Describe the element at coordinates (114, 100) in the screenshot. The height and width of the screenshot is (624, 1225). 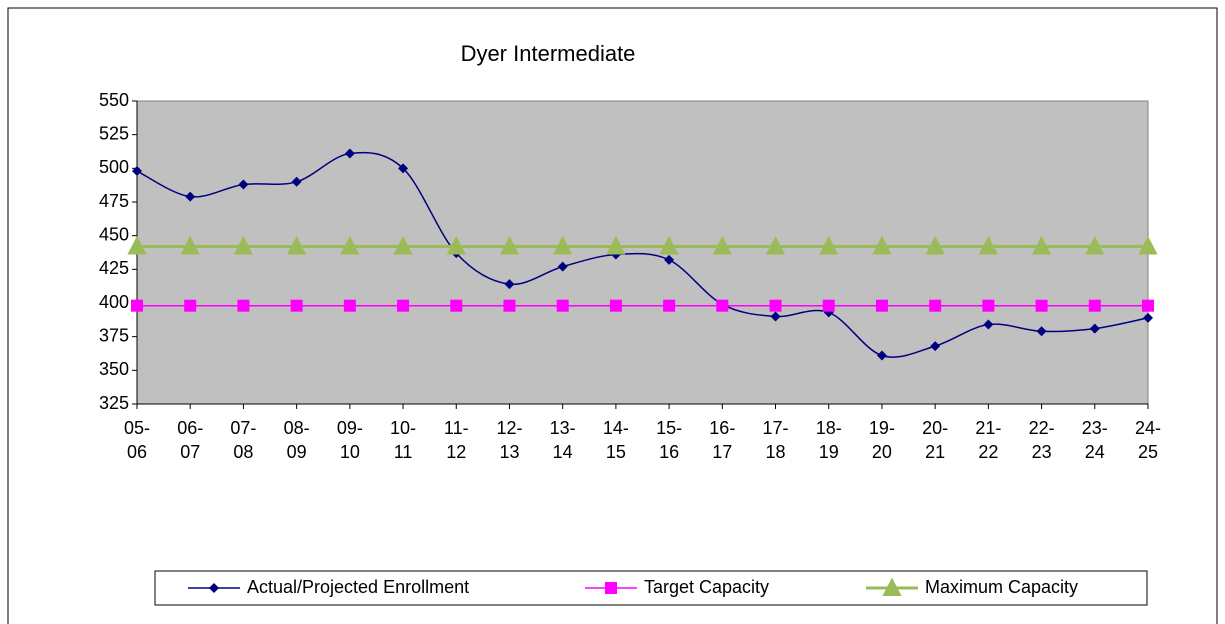
I see `y-tick-label: 550` at that location.